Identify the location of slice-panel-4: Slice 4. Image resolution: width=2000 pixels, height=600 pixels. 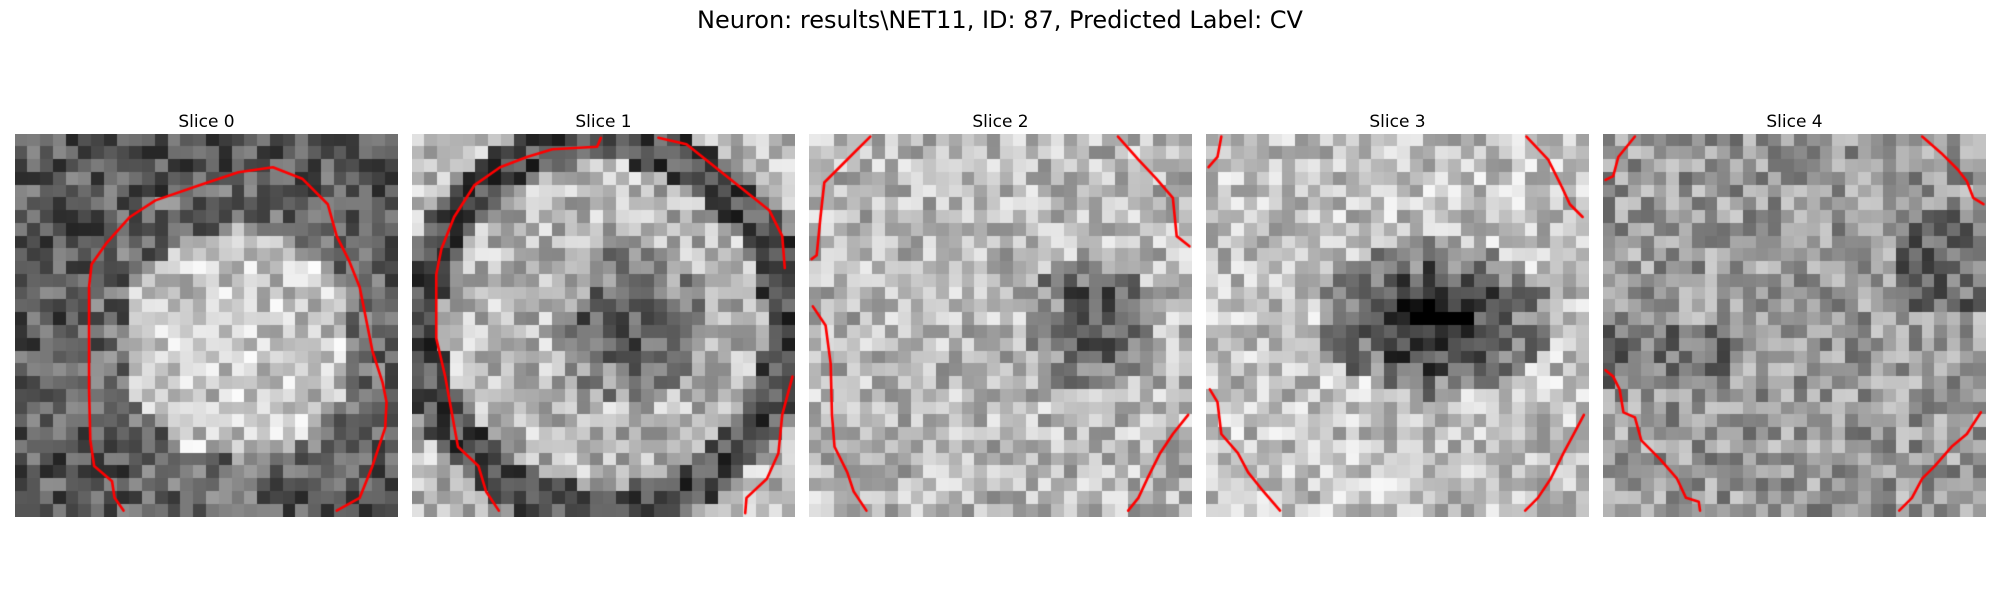
(1794, 313).